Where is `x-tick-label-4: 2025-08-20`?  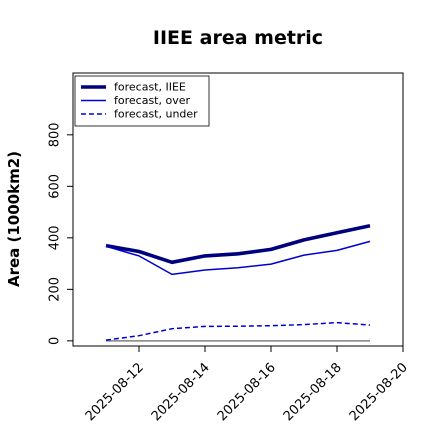
x-tick-label-4: 2025-08-20 is located at coordinates (379, 392).